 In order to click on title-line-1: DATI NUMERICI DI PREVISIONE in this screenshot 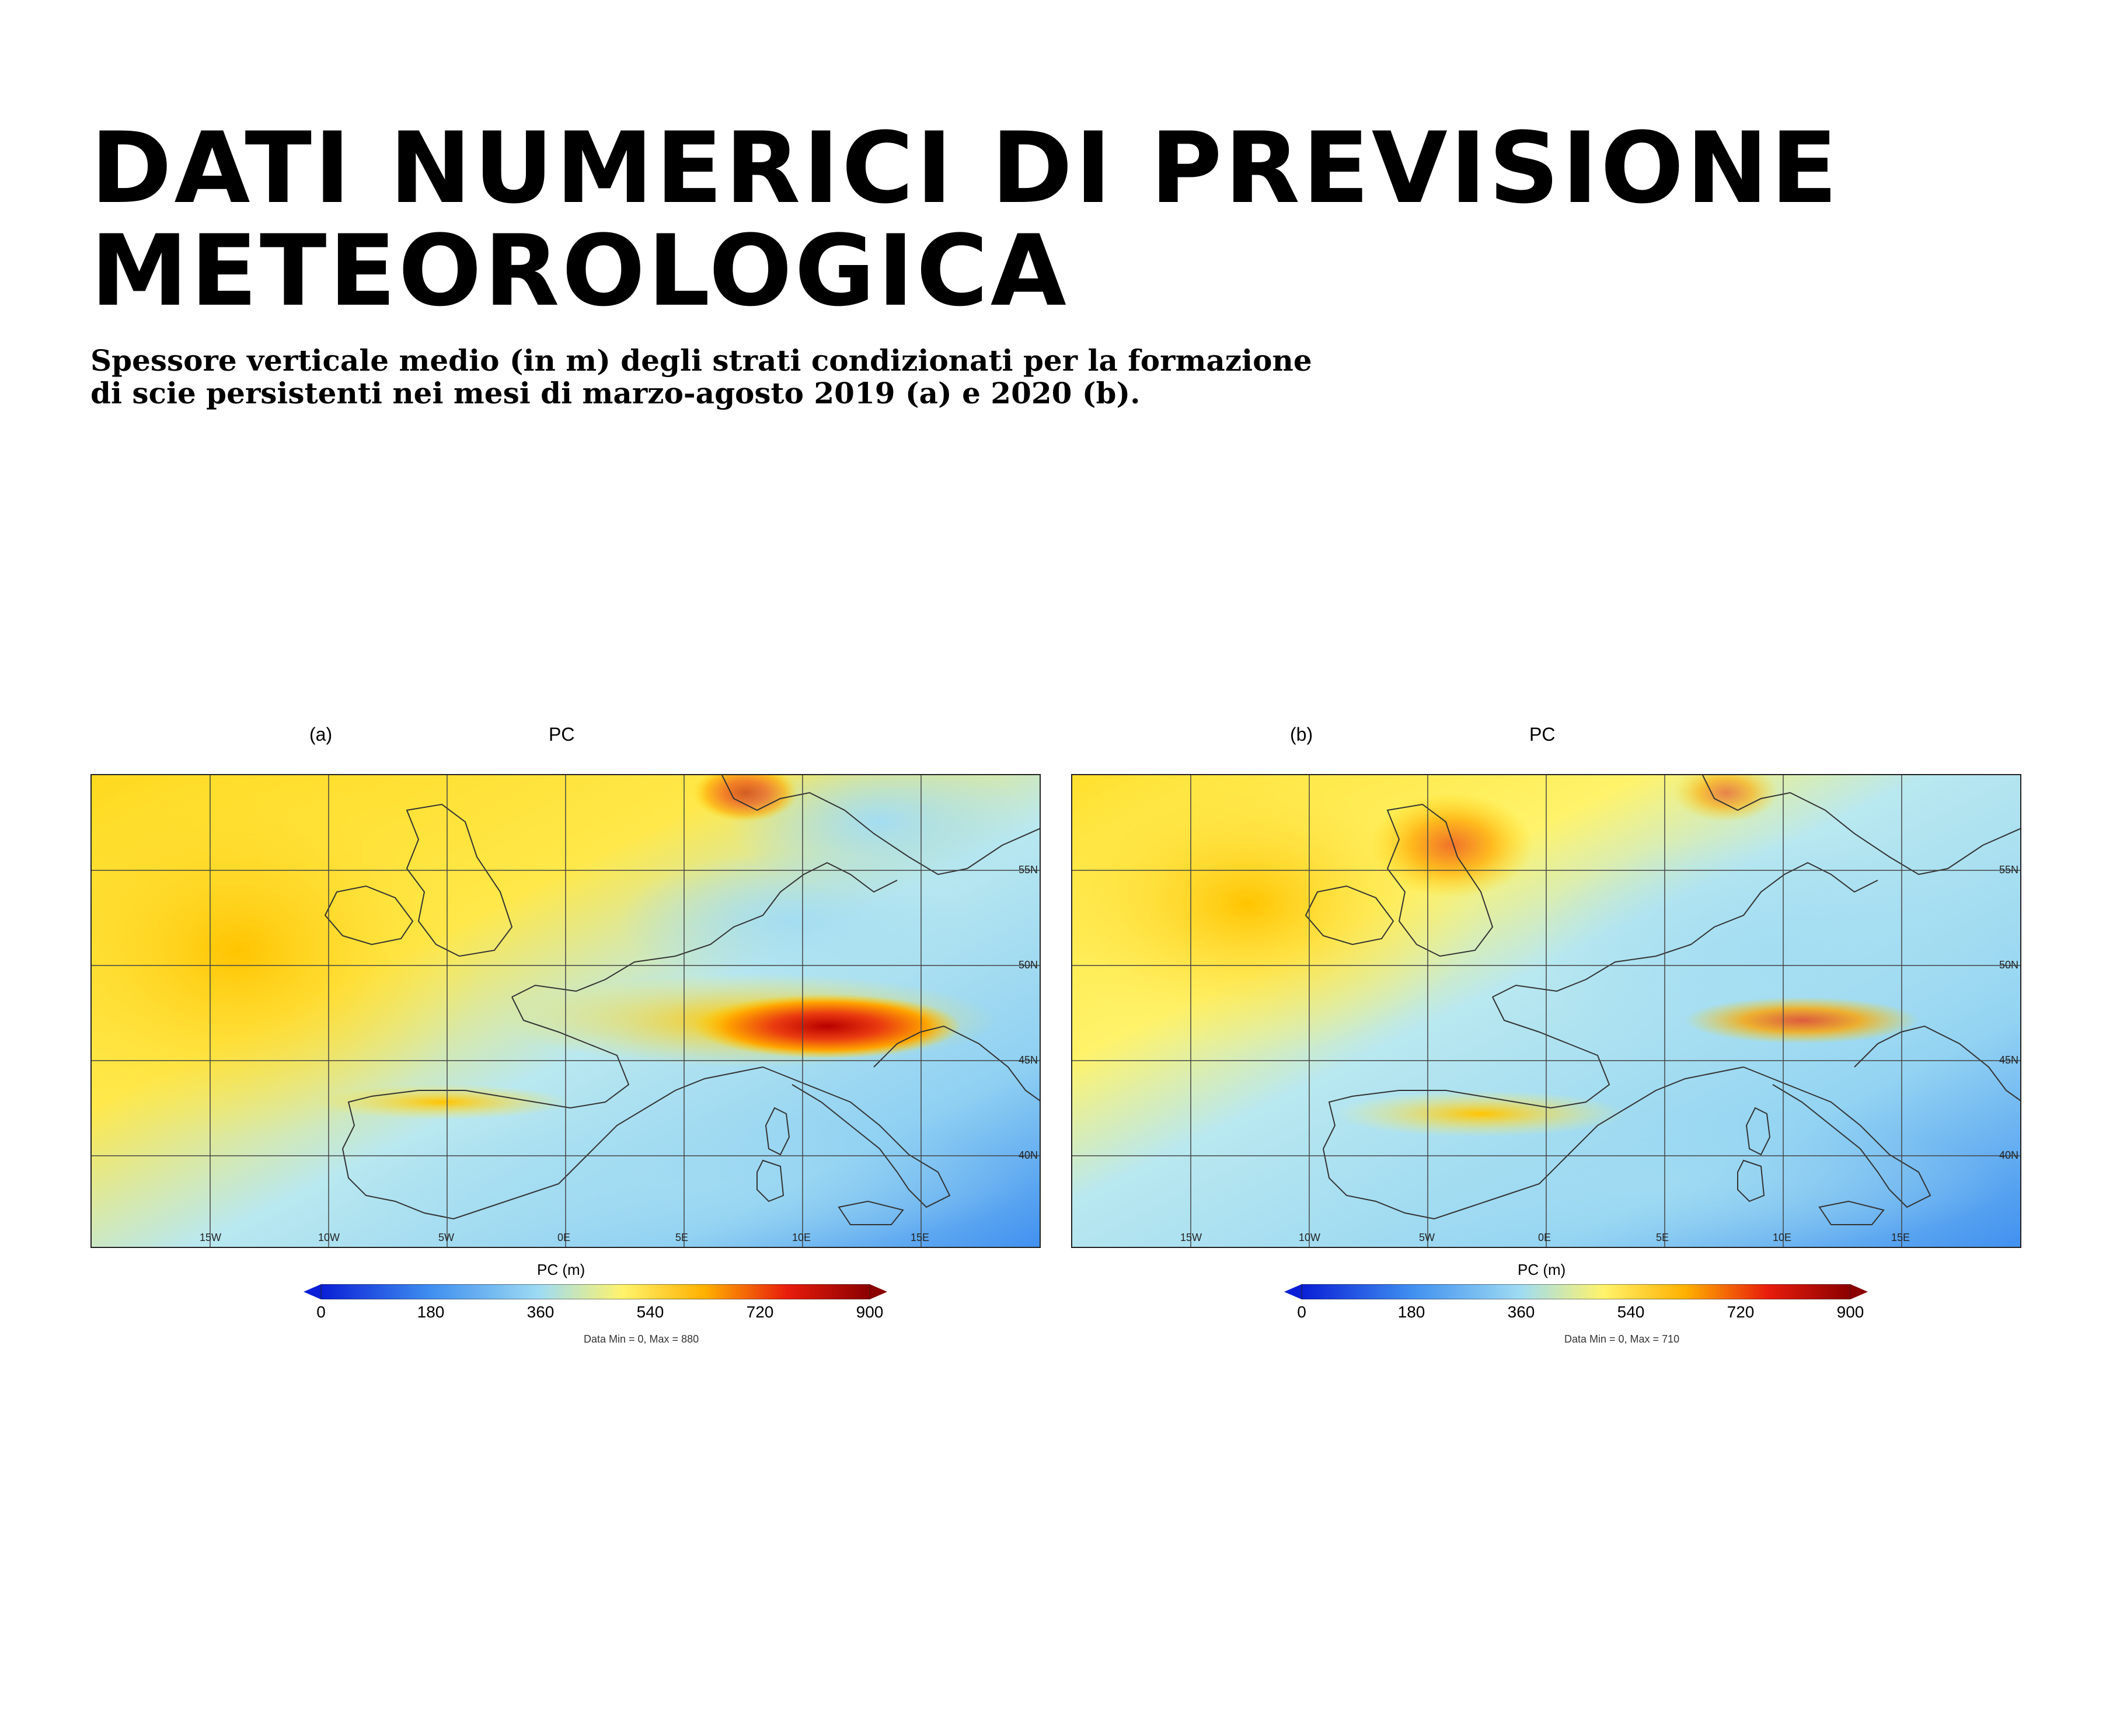, I will do `click(965, 168)`.